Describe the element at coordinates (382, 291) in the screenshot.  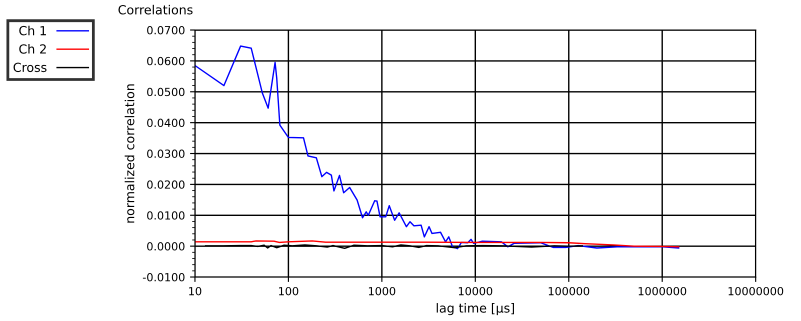
I see `x-tick-label: 1000` at that location.